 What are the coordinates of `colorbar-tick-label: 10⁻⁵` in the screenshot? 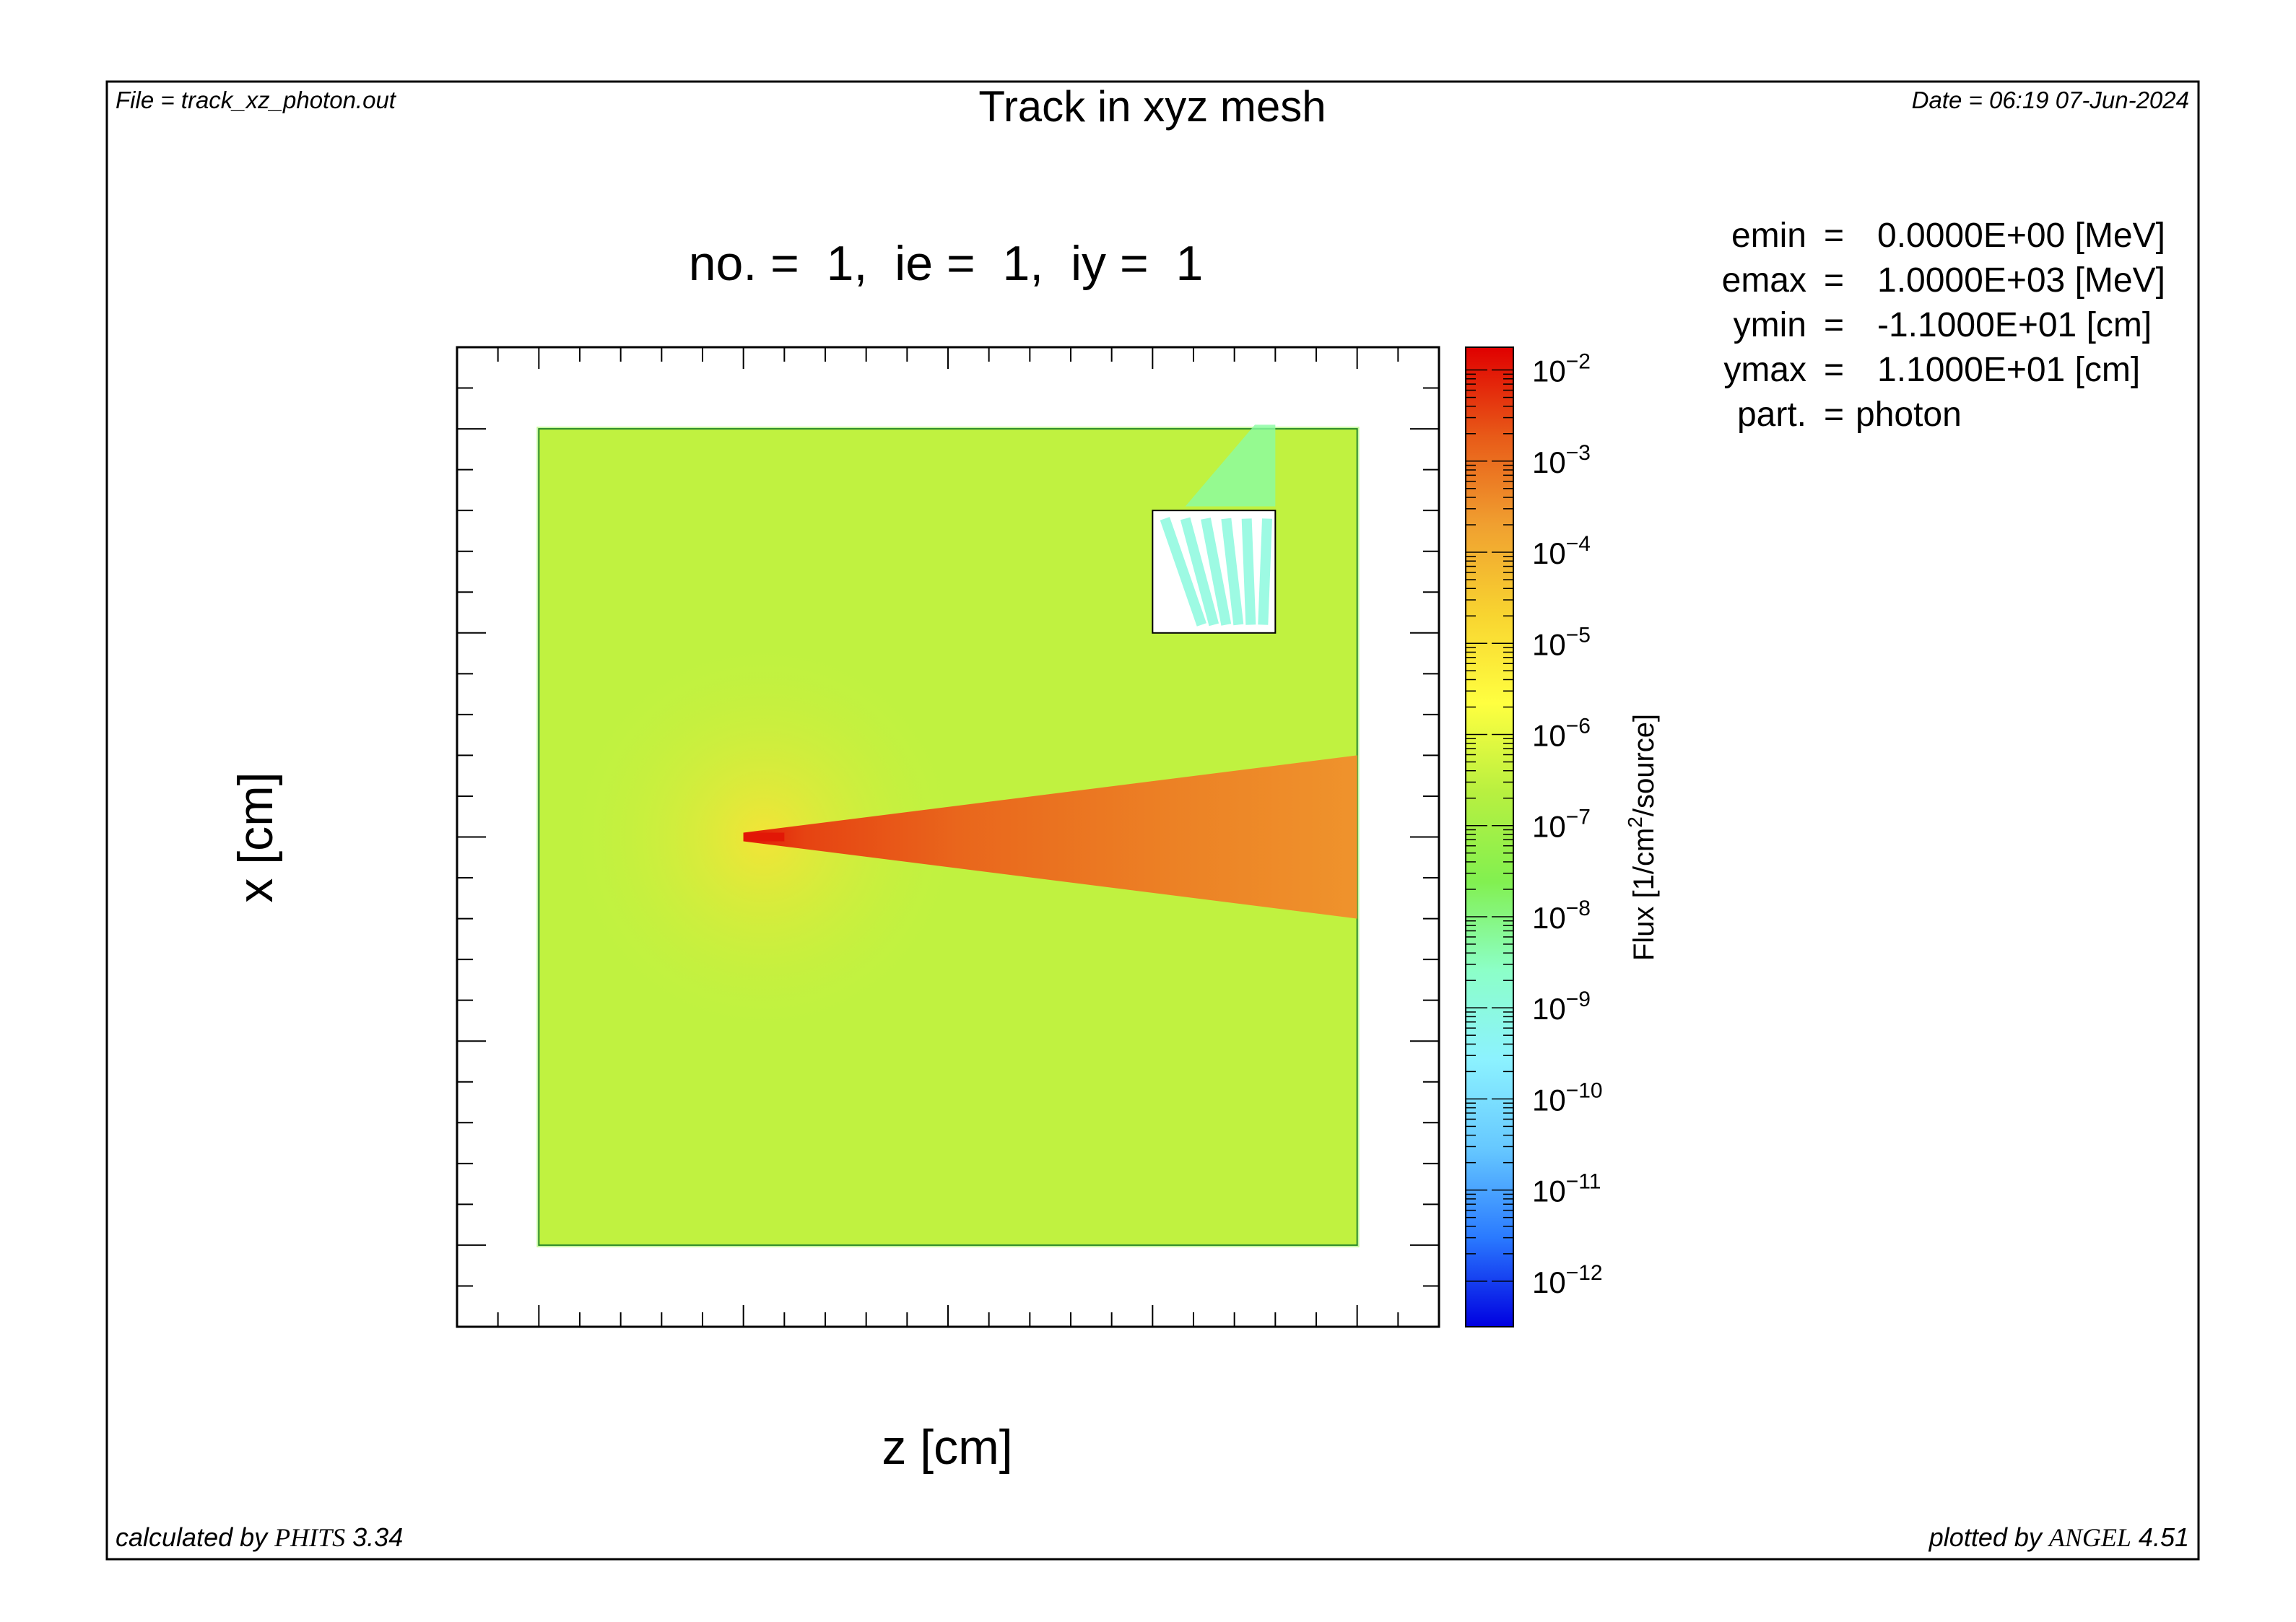 It's located at (1561, 642).